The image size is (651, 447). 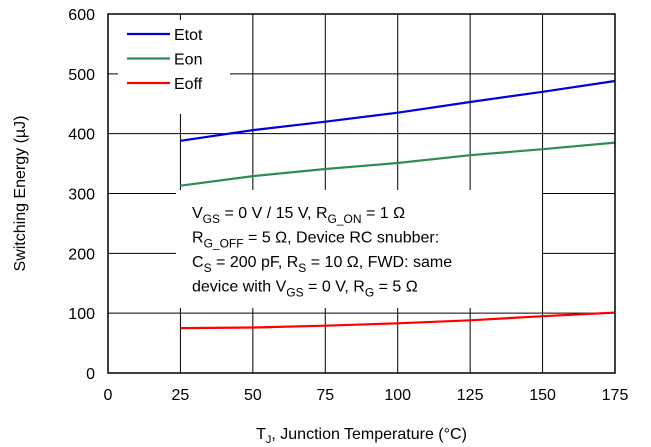 What do you see at coordinates (255, 262) in the screenshot?
I see `annotation-text: = 200 pF, R` at bounding box center [255, 262].